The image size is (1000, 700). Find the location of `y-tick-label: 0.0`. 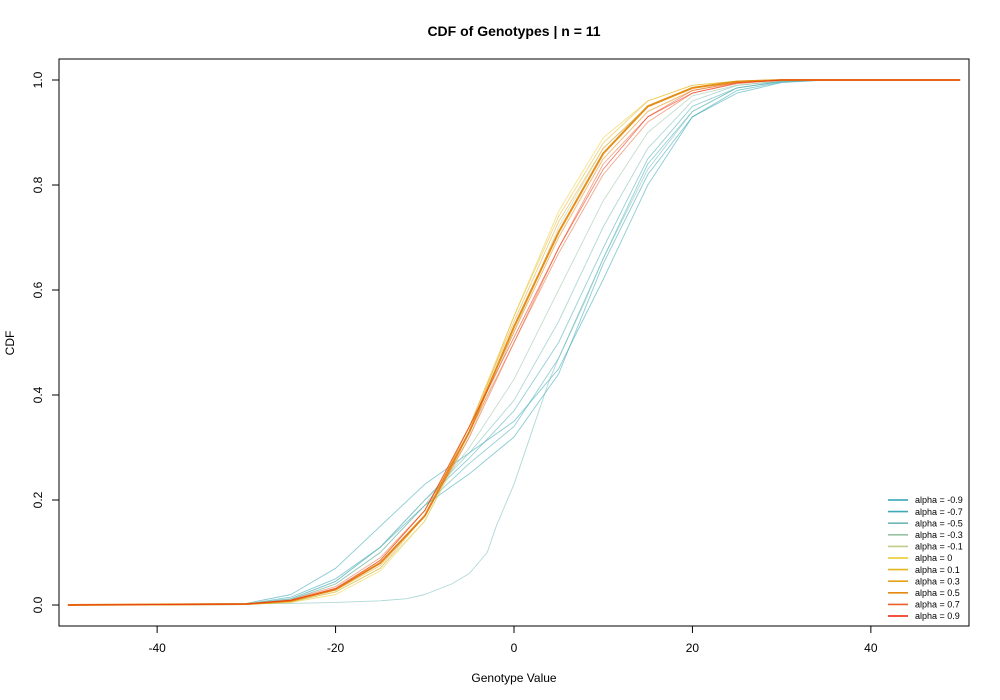

y-tick-label: 0.0 is located at coordinates (38, 604).